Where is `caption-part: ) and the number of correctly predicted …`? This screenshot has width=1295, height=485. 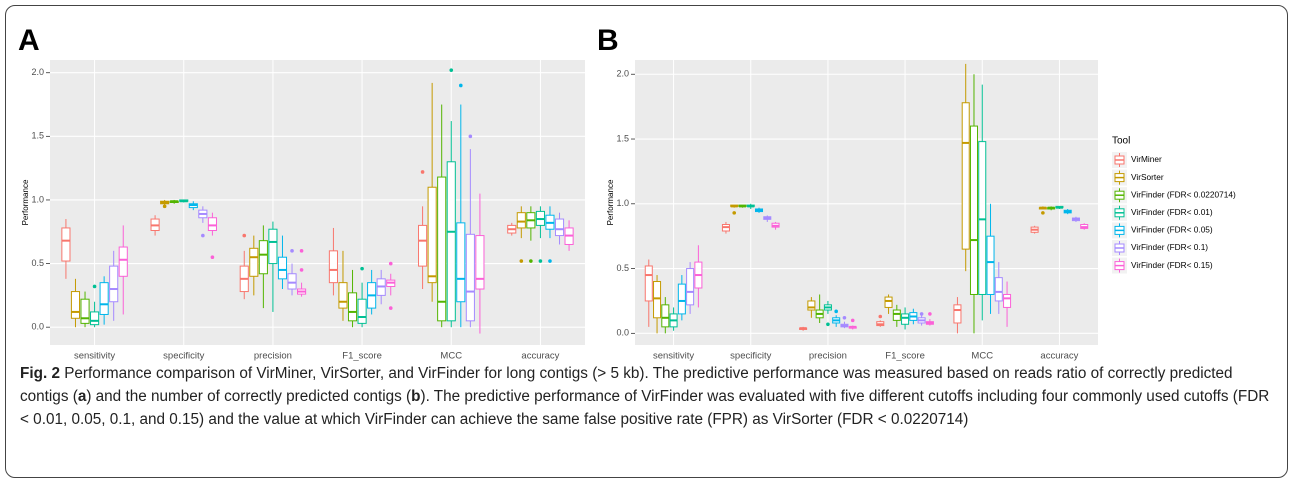 caption-part: ) and the number of correctly predicted … is located at coordinates (249, 396).